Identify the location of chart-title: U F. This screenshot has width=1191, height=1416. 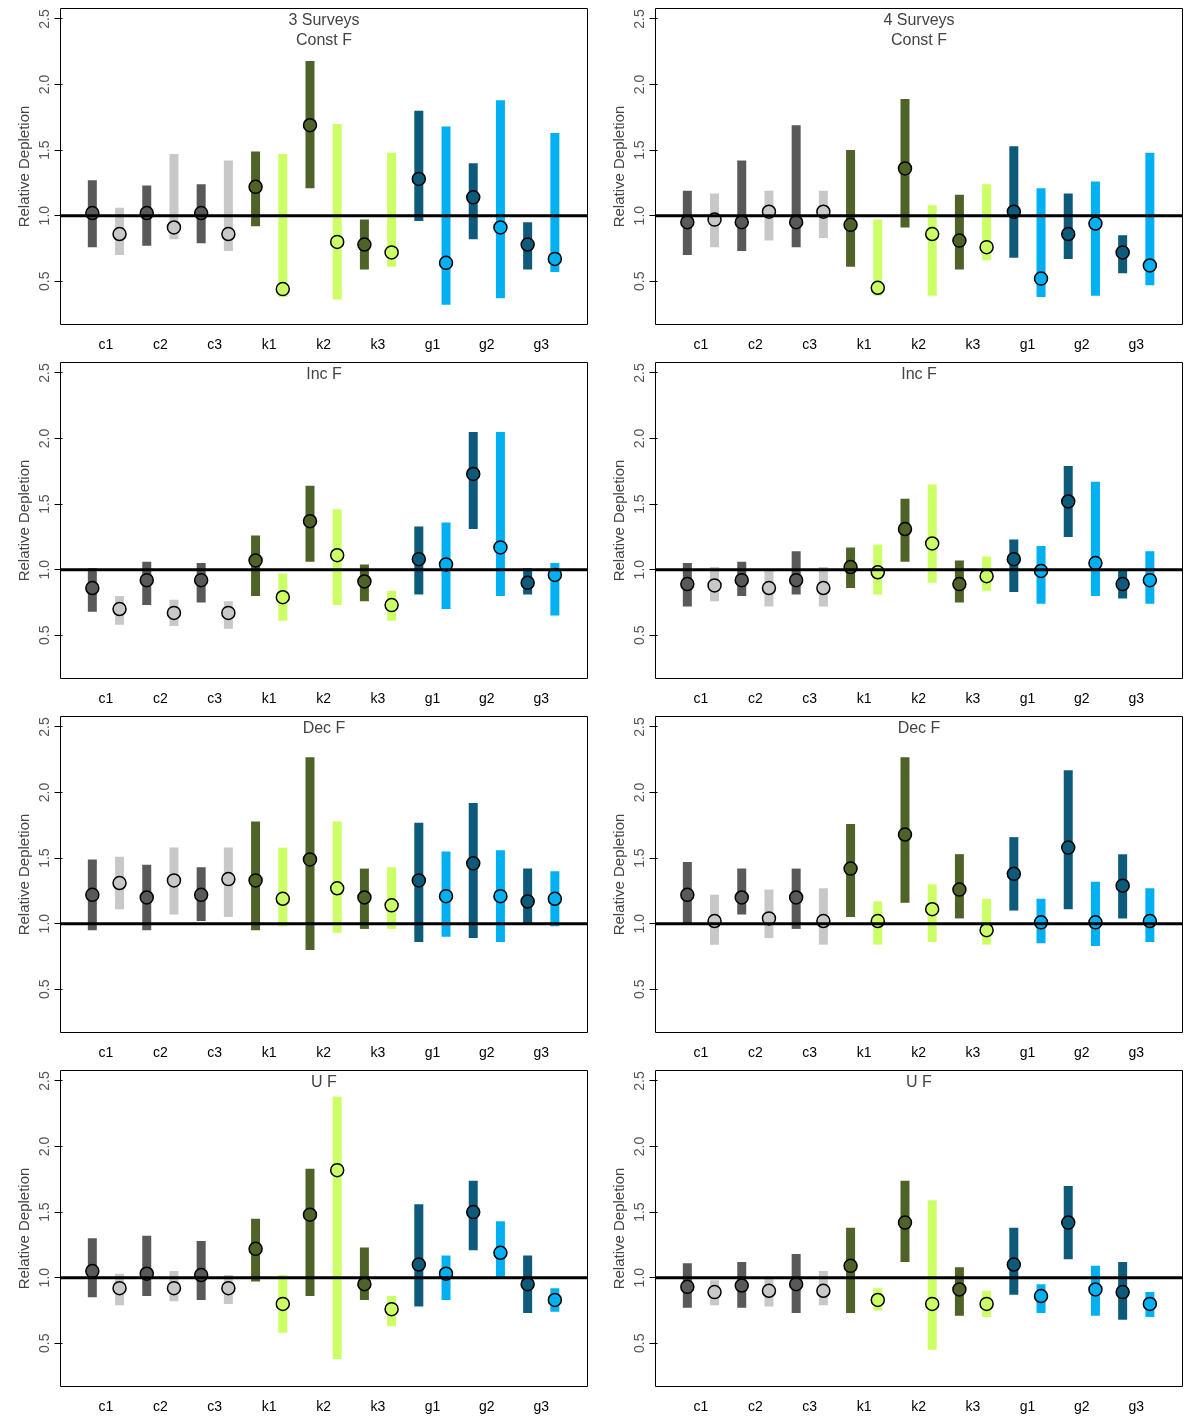
(324, 1081).